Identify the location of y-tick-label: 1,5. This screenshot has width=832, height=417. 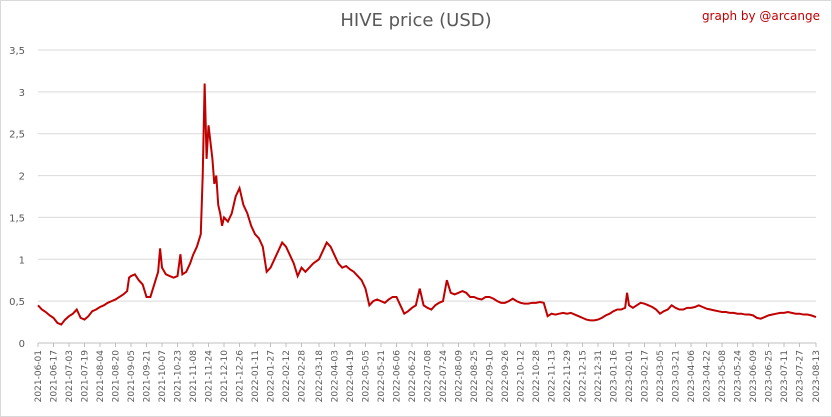
(17, 218).